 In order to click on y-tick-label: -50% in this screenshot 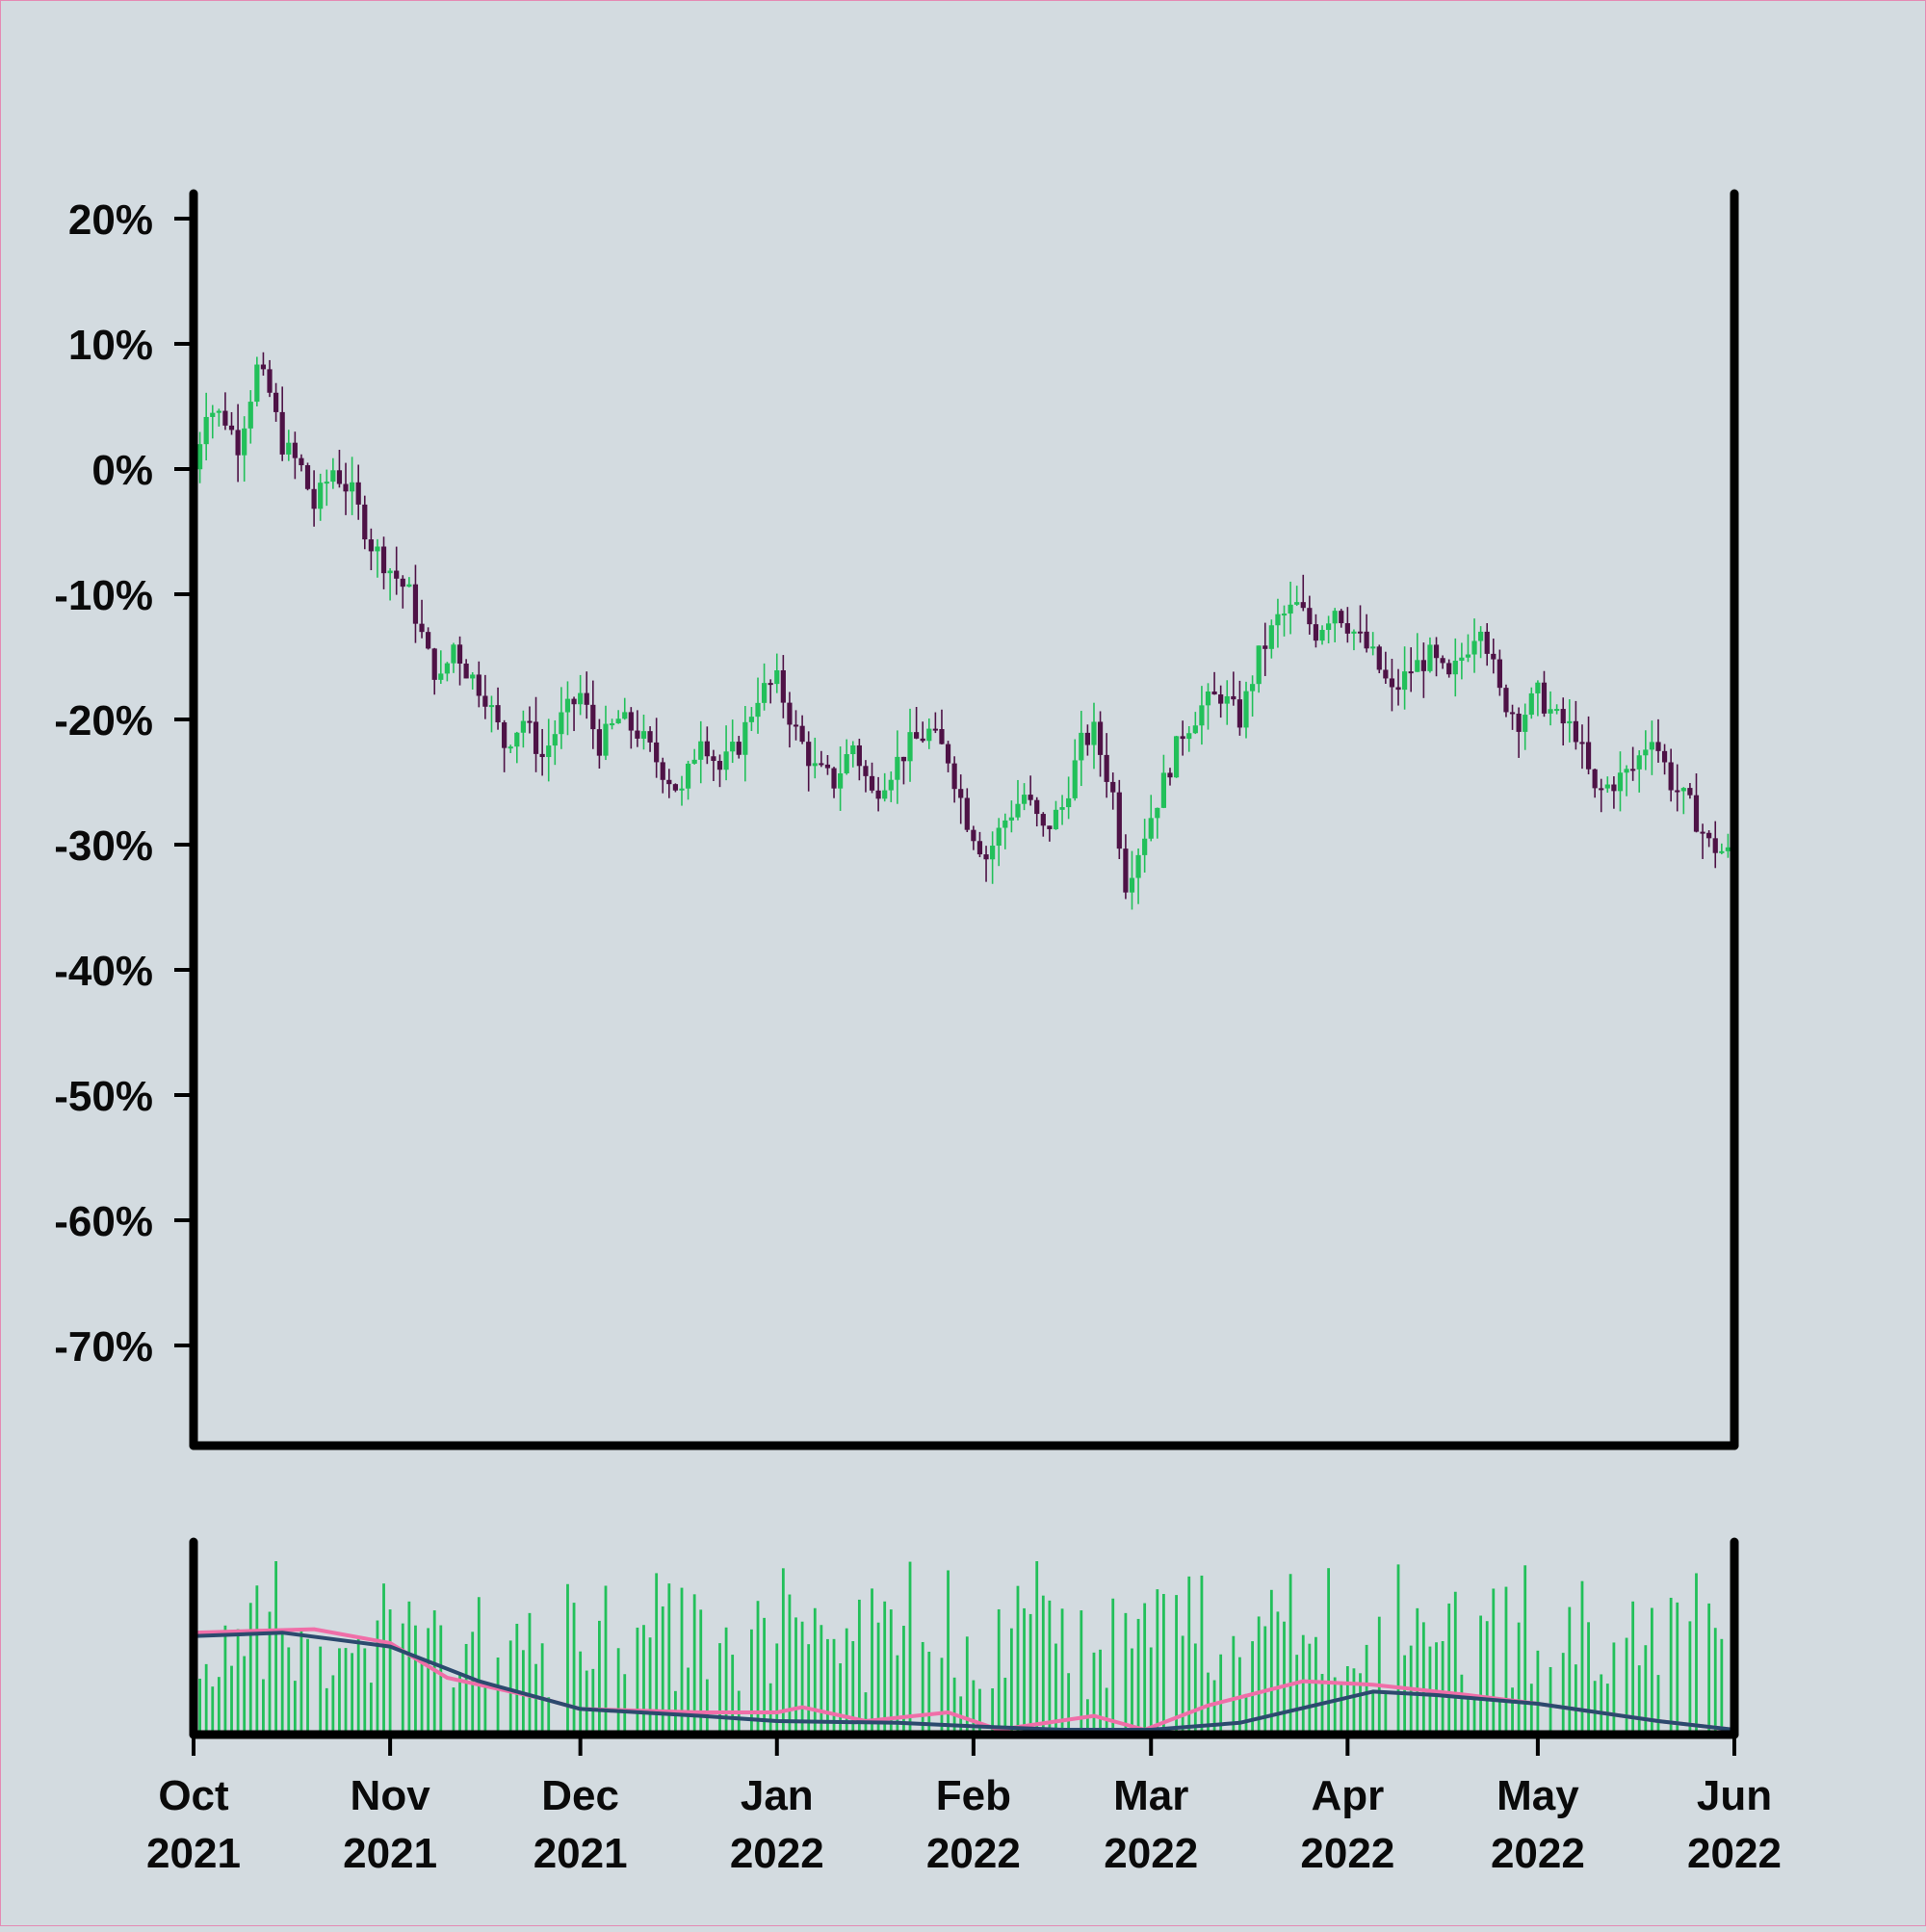, I will do `click(103, 1096)`.